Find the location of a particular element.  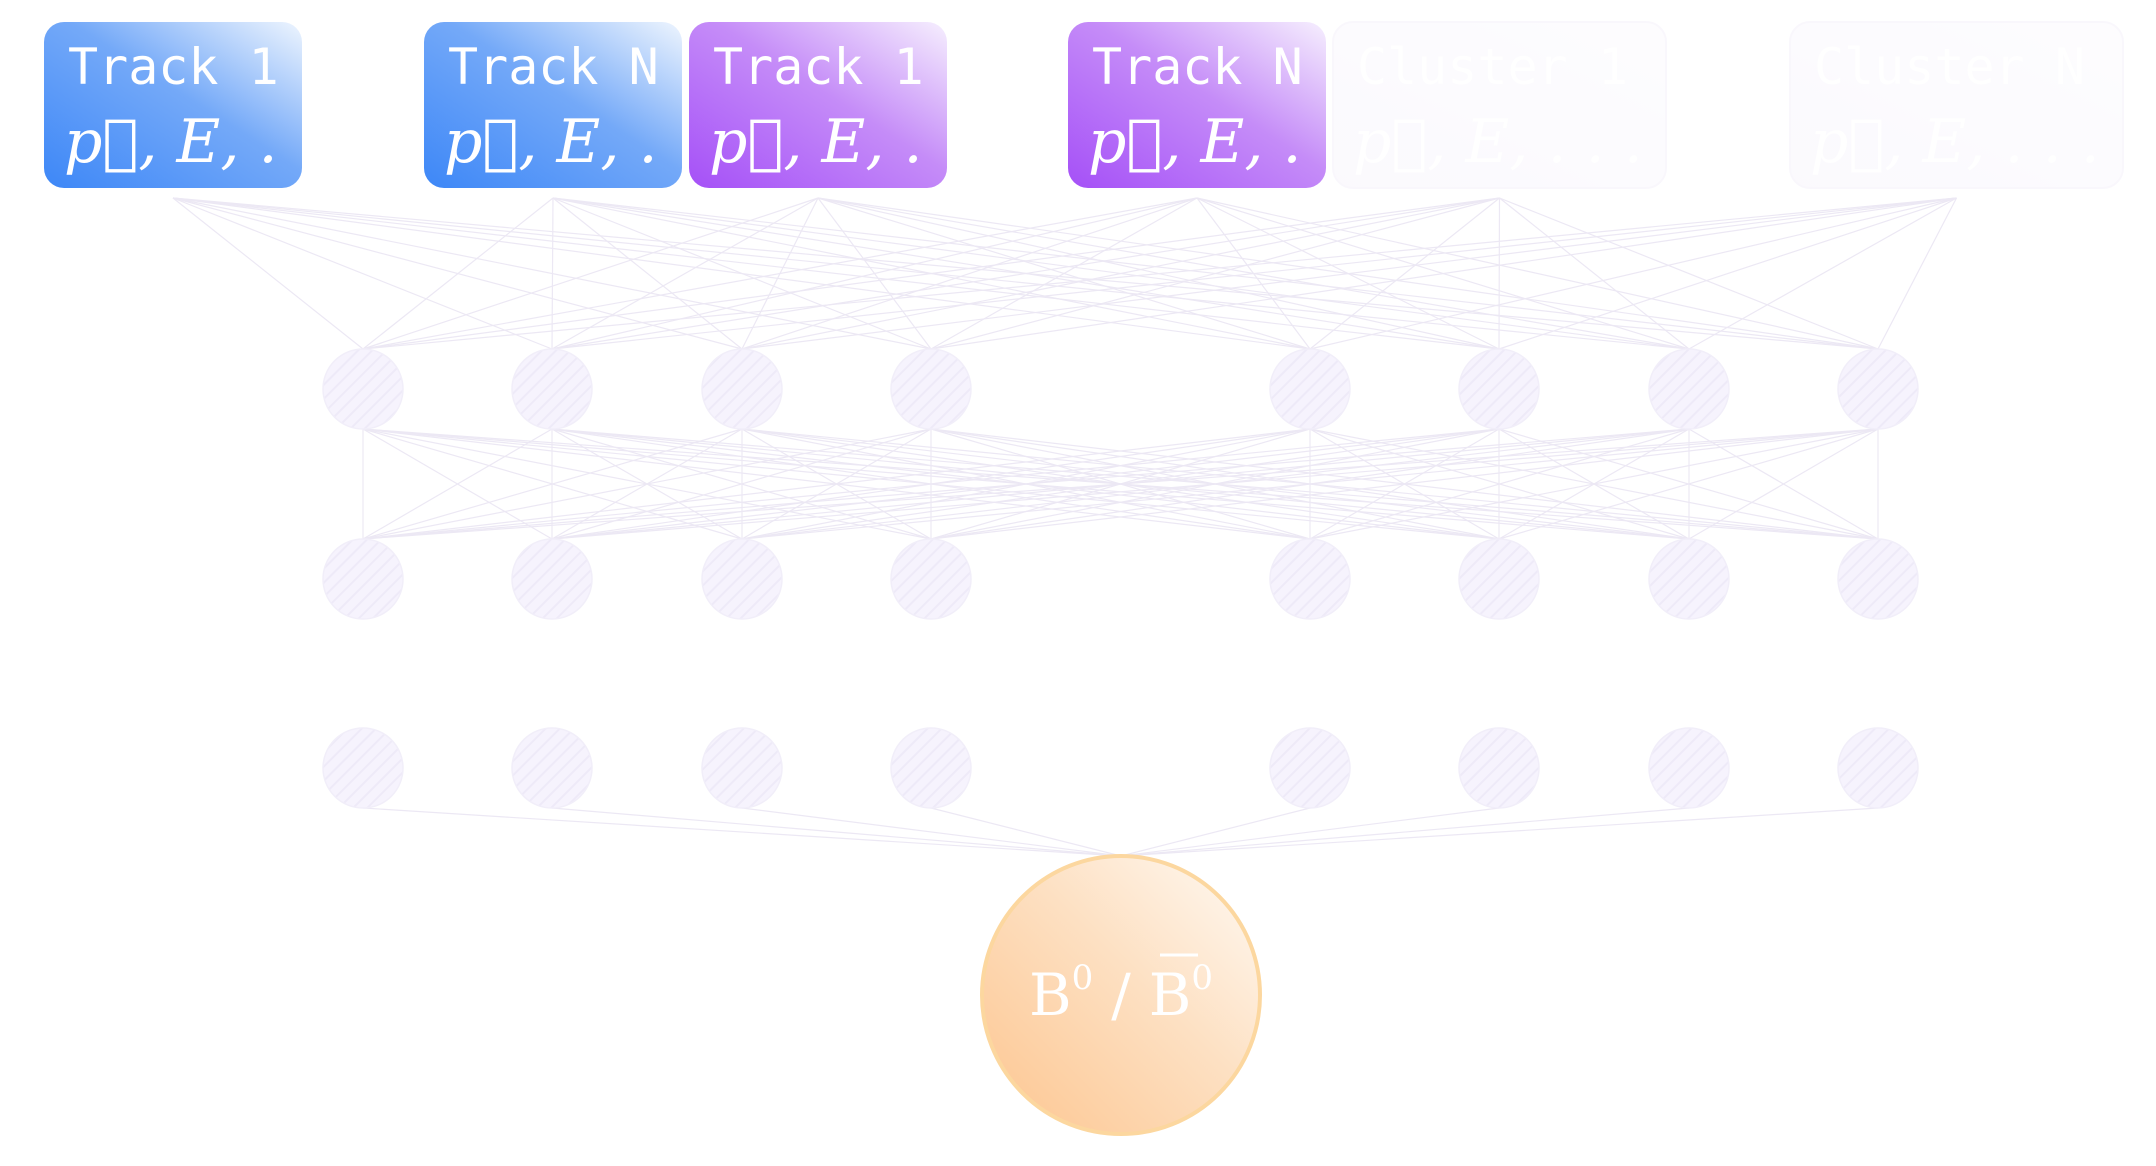

output-node: B0/B0 is located at coordinates (1121, 995).